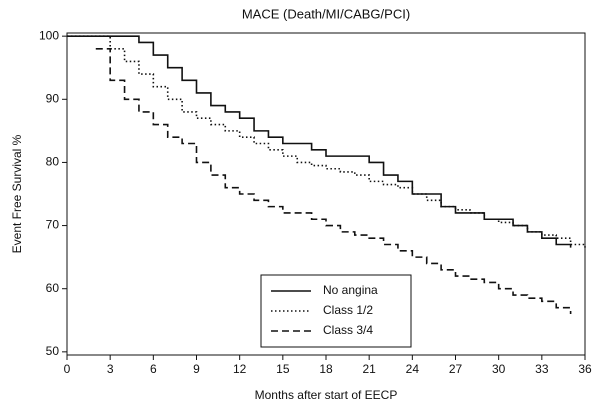 This screenshot has width=600, height=408. What do you see at coordinates (110, 369) in the screenshot?
I see `x-tick-label: 3` at bounding box center [110, 369].